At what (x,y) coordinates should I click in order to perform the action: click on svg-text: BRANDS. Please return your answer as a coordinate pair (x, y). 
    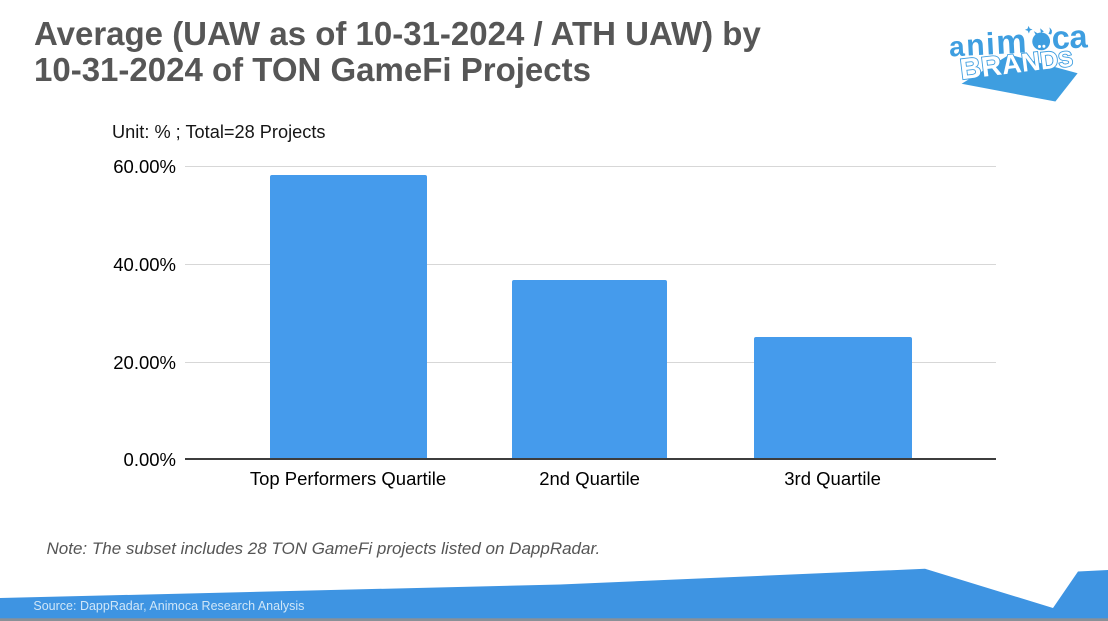
    Looking at the image, I should click on (1016, 64).